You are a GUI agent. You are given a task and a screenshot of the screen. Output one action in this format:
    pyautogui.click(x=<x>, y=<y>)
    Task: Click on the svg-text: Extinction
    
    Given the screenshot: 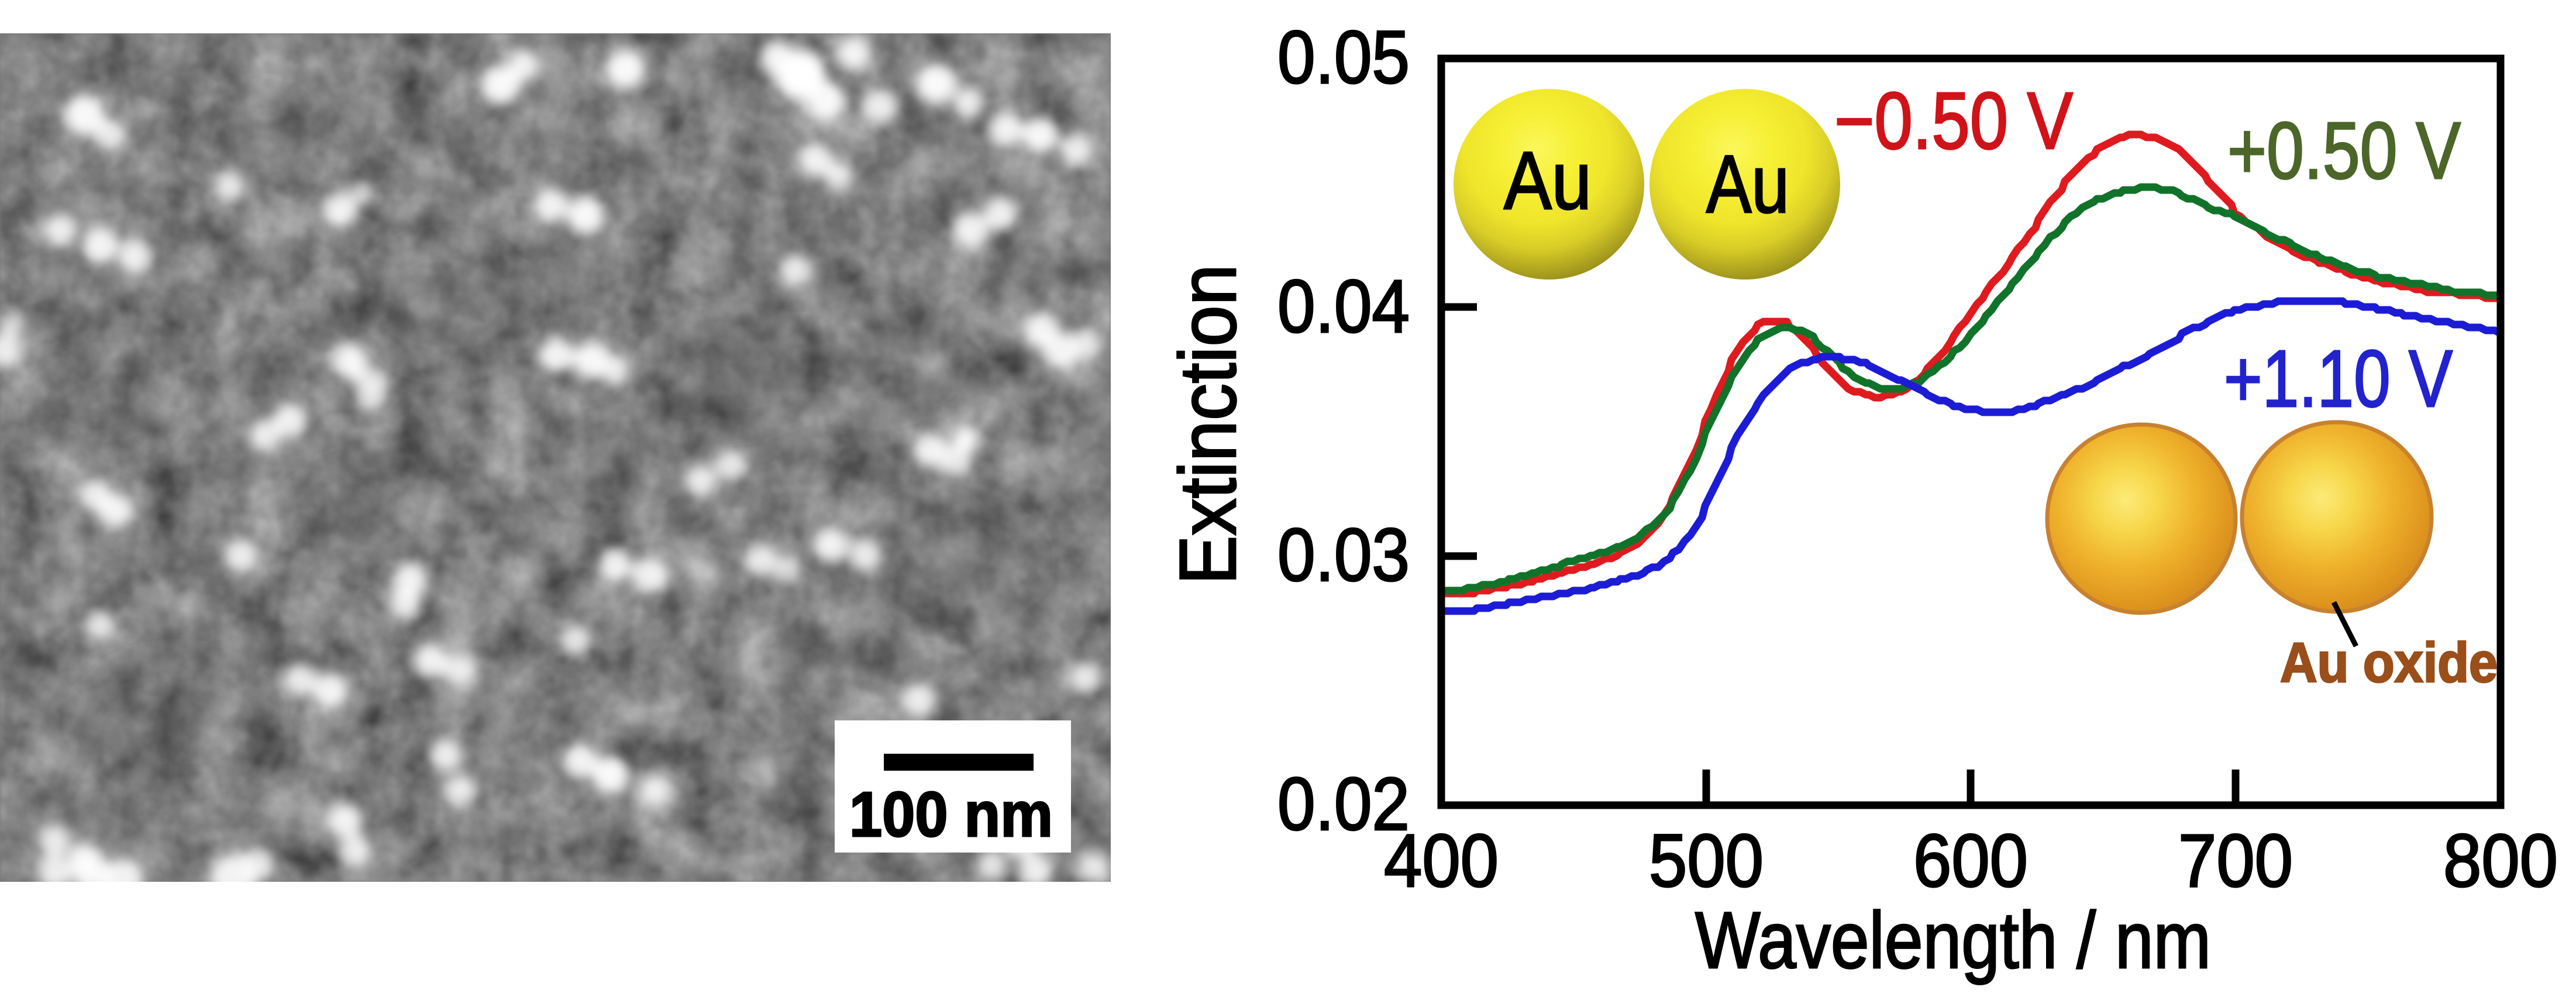 What is the action you would take?
    pyautogui.click(x=1208, y=424)
    